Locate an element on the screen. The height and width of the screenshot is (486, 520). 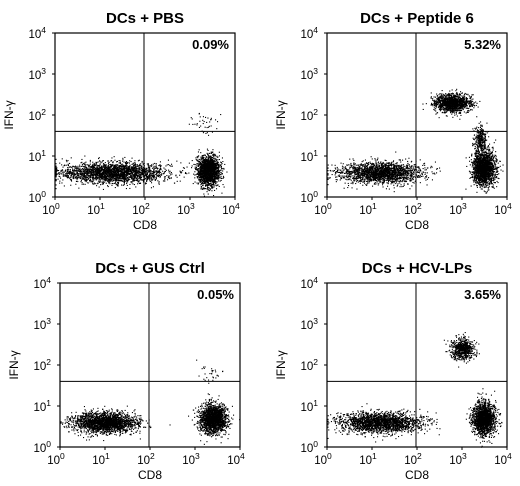
y-tick-label: 100 is located at coordinates (37, 197).